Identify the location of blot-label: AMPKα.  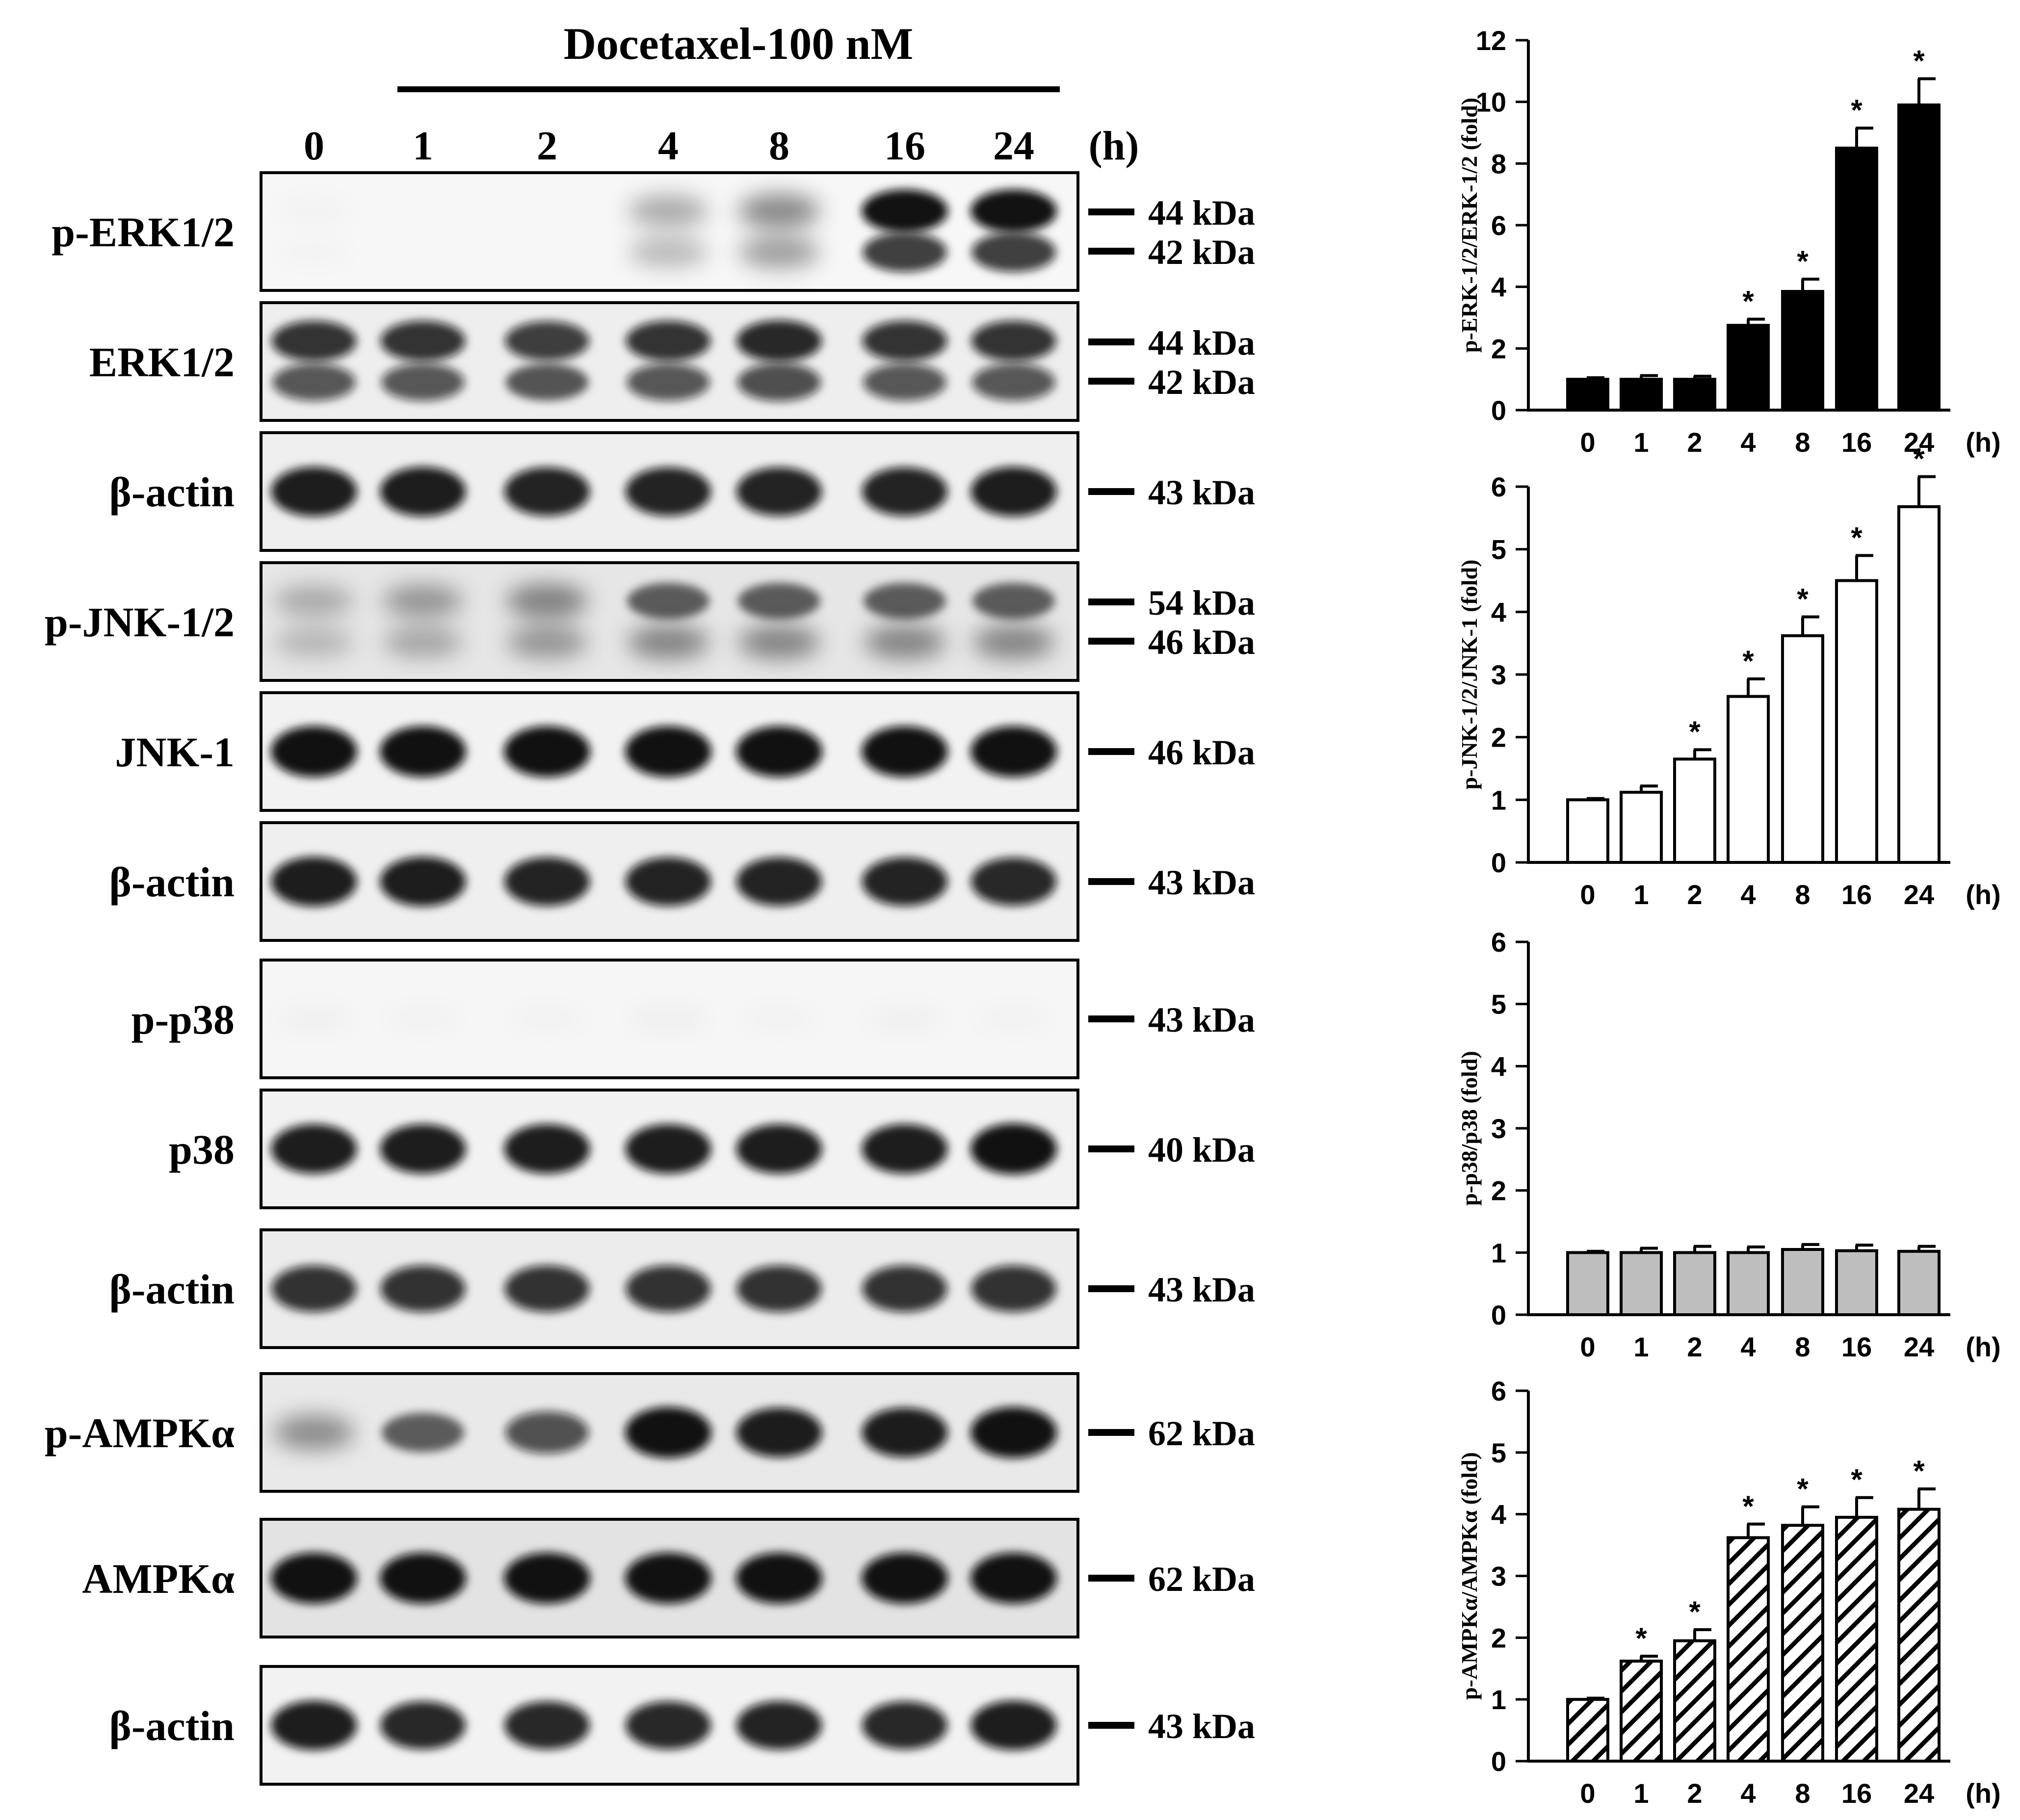
(158, 1578).